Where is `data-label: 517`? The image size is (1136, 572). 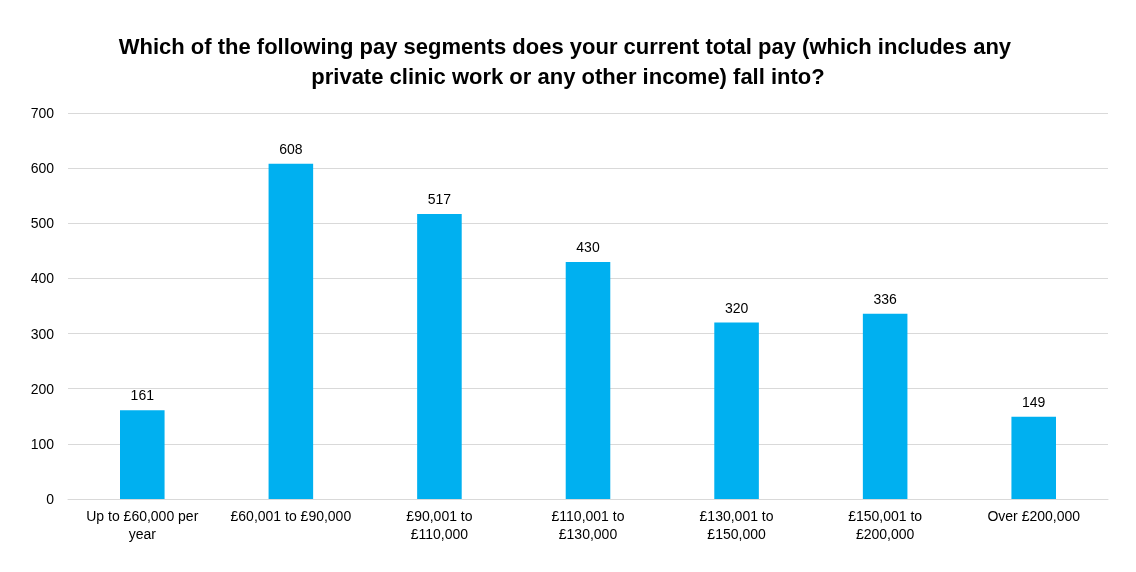 data-label: 517 is located at coordinates (439, 198).